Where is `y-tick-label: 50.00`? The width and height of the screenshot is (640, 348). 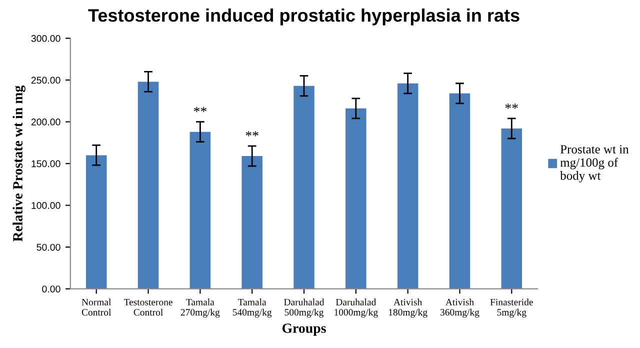 y-tick-label: 50.00 is located at coordinates (48, 247).